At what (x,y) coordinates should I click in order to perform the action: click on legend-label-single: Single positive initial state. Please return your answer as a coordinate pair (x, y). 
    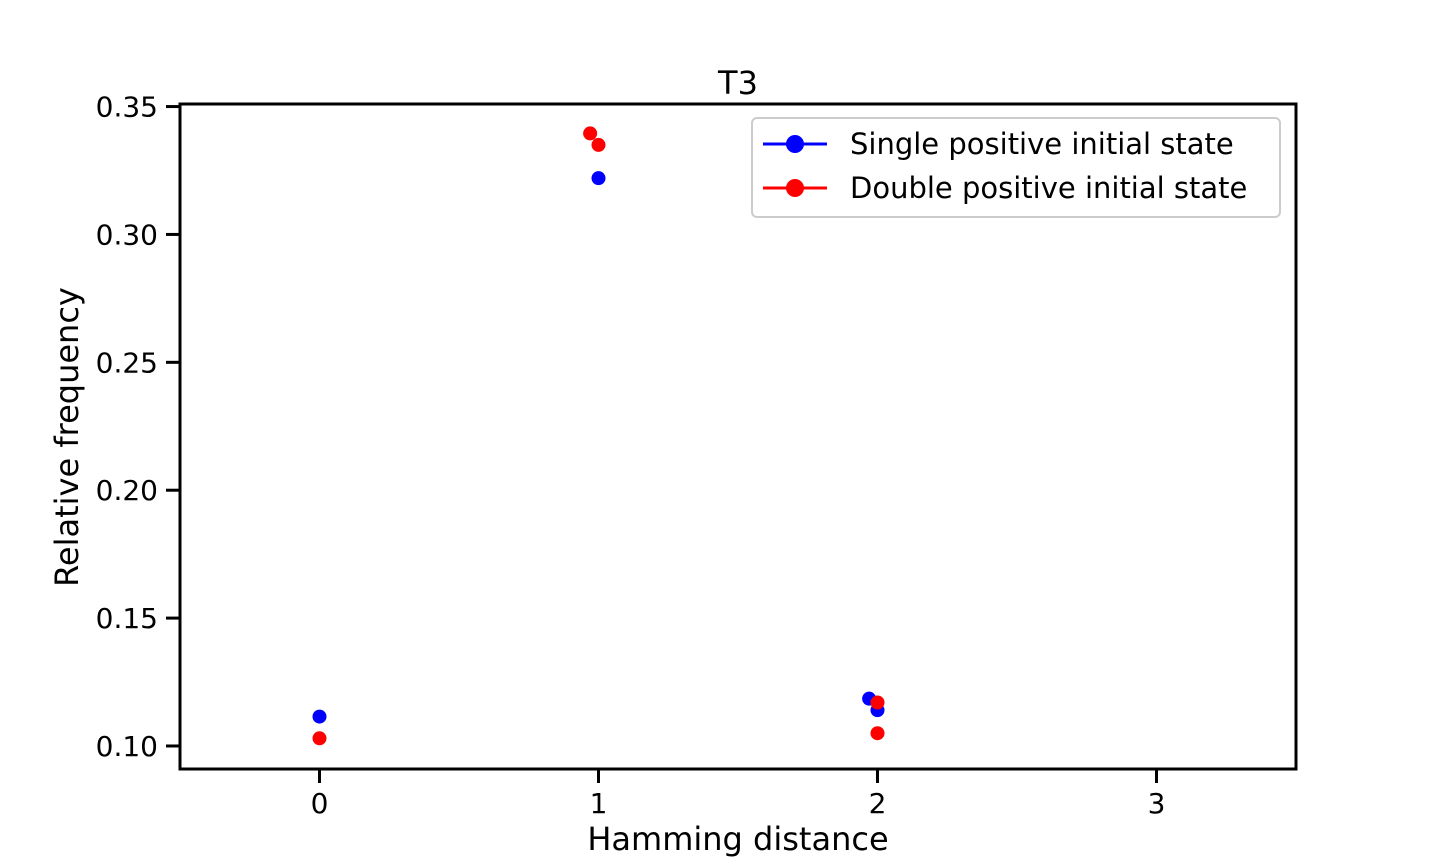
    Looking at the image, I should click on (1042, 144).